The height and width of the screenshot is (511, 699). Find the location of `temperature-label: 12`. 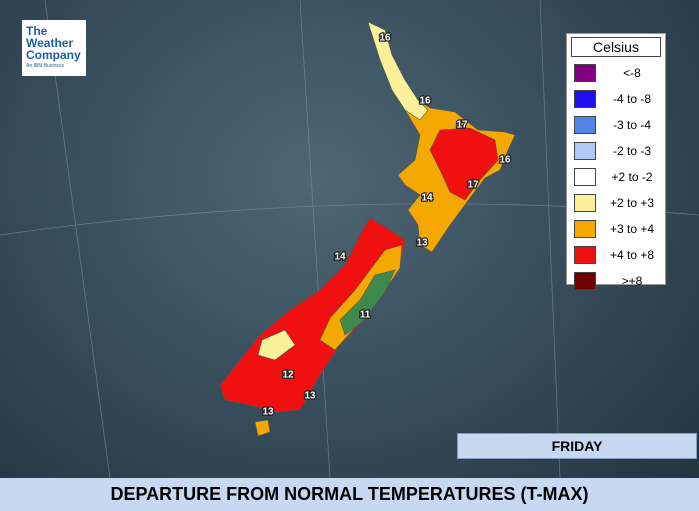

temperature-label: 12 is located at coordinates (288, 375).